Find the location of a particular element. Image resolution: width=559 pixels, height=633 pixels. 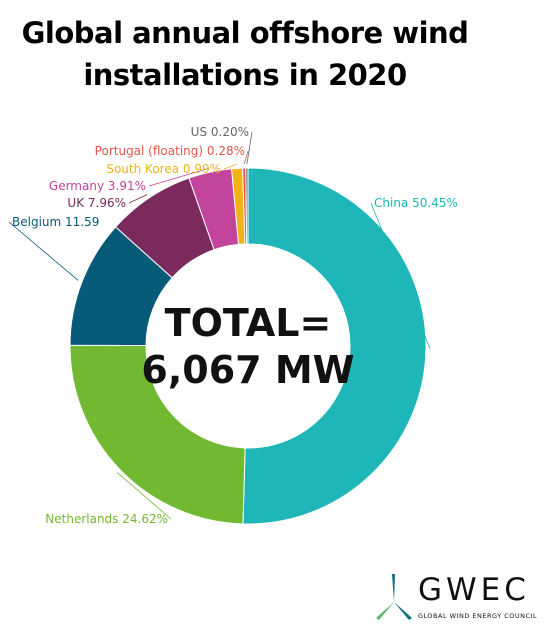

slice-label: US 0.20% is located at coordinates (220, 132).